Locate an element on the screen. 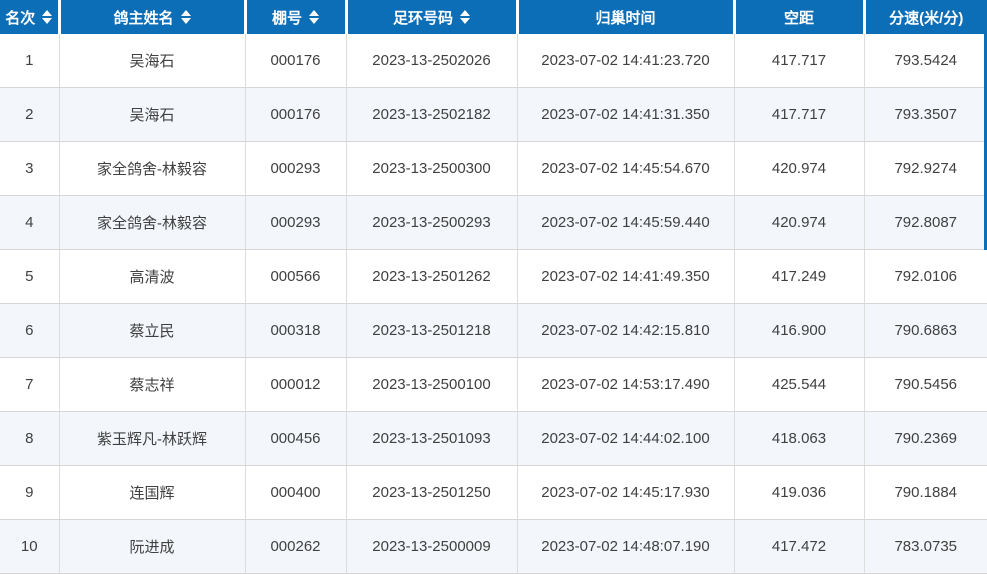 This screenshot has height=574, width=987. table-header: 名次 鸽主姓名 棚号 足环号码 归巢时间 空距 分速(米/分) is located at coordinates (493, 17).